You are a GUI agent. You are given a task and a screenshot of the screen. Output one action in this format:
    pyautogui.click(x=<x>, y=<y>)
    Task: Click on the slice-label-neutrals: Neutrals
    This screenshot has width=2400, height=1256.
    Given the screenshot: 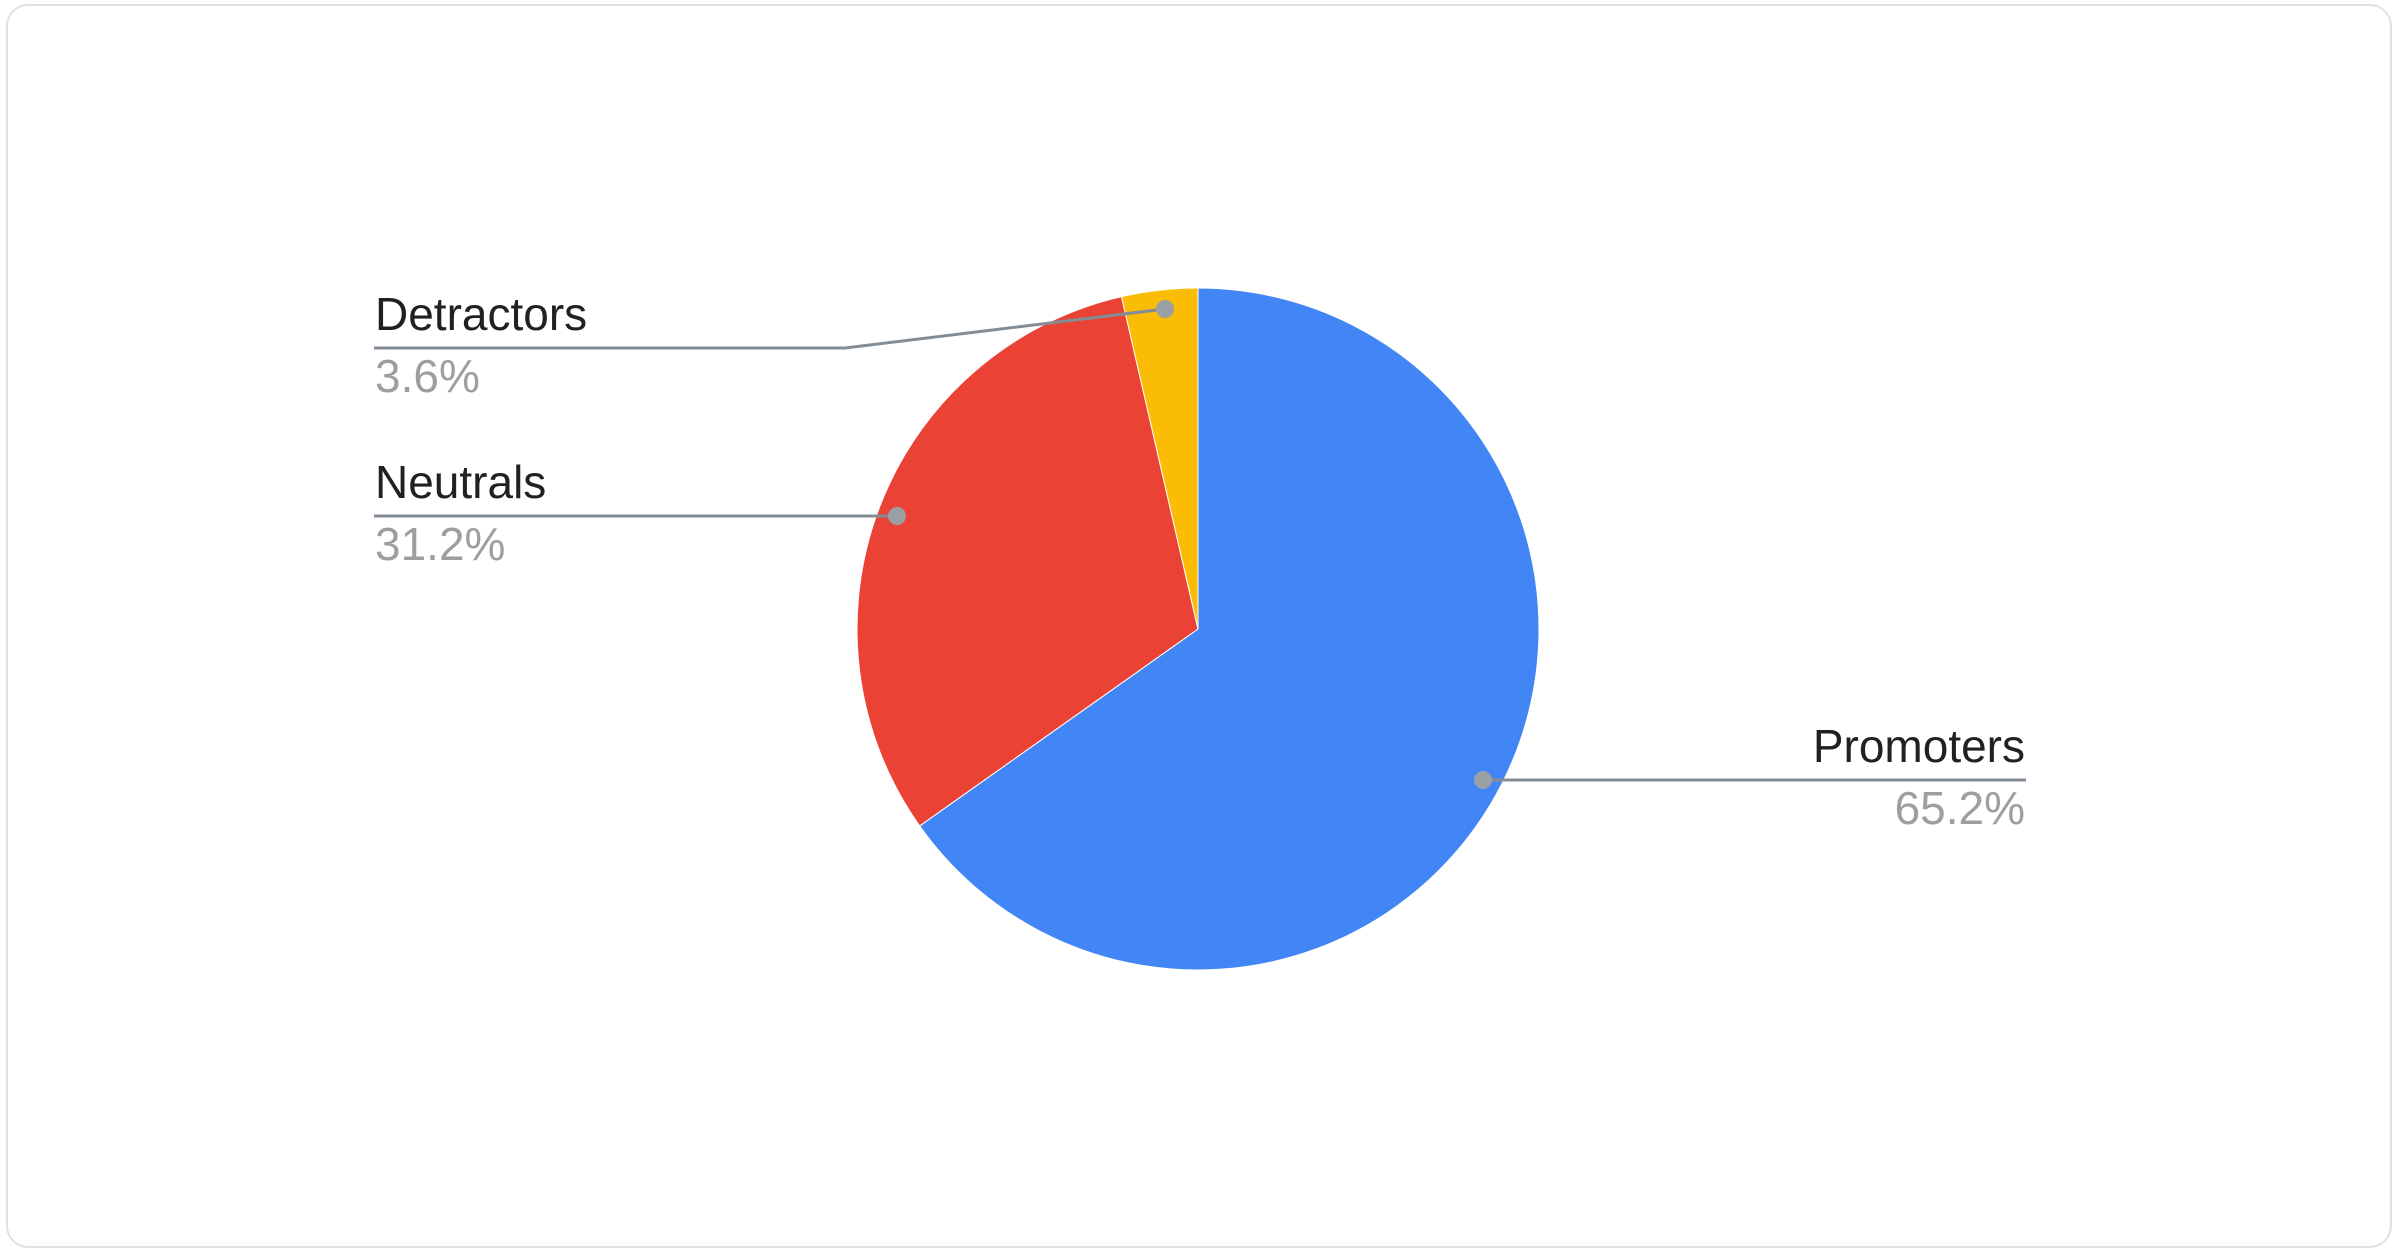 What is the action you would take?
    pyautogui.click(x=460, y=482)
    